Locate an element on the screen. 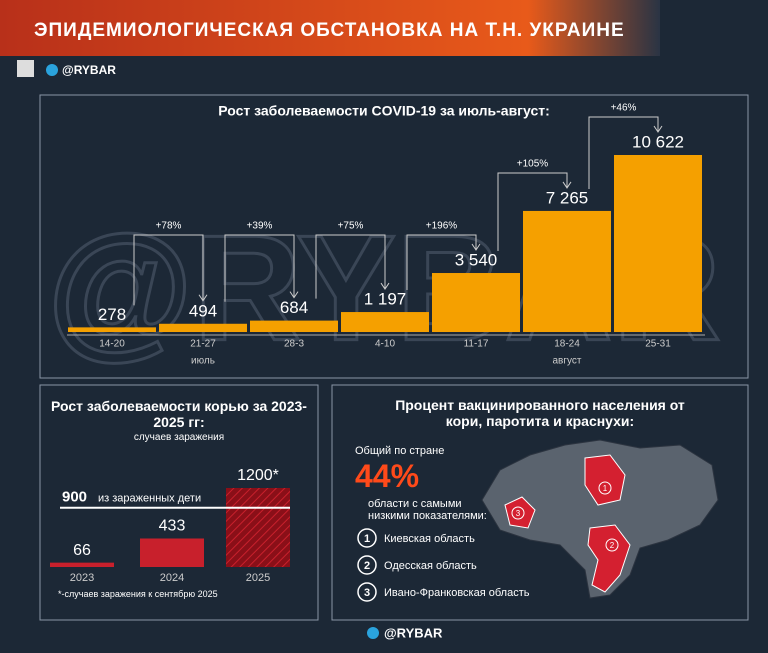  rank: 2 is located at coordinates (367, 566).